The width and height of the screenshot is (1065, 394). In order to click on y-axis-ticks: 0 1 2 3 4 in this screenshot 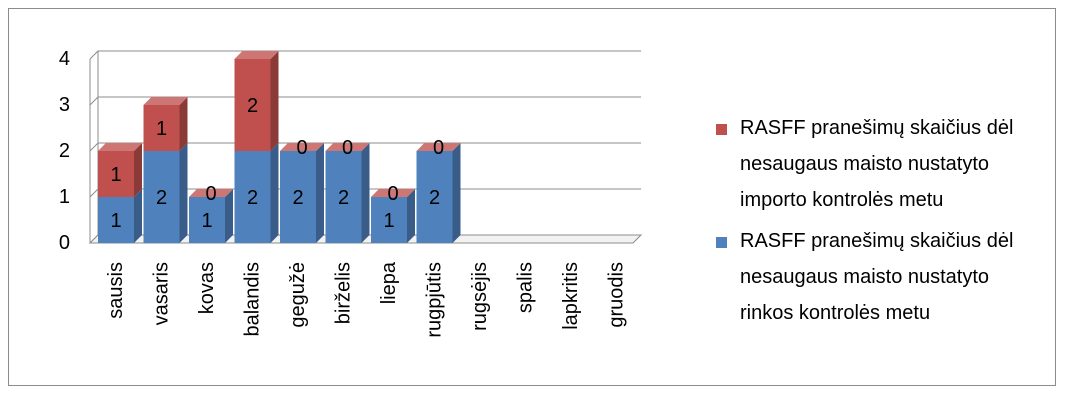, I will do `click(64, 151)`.